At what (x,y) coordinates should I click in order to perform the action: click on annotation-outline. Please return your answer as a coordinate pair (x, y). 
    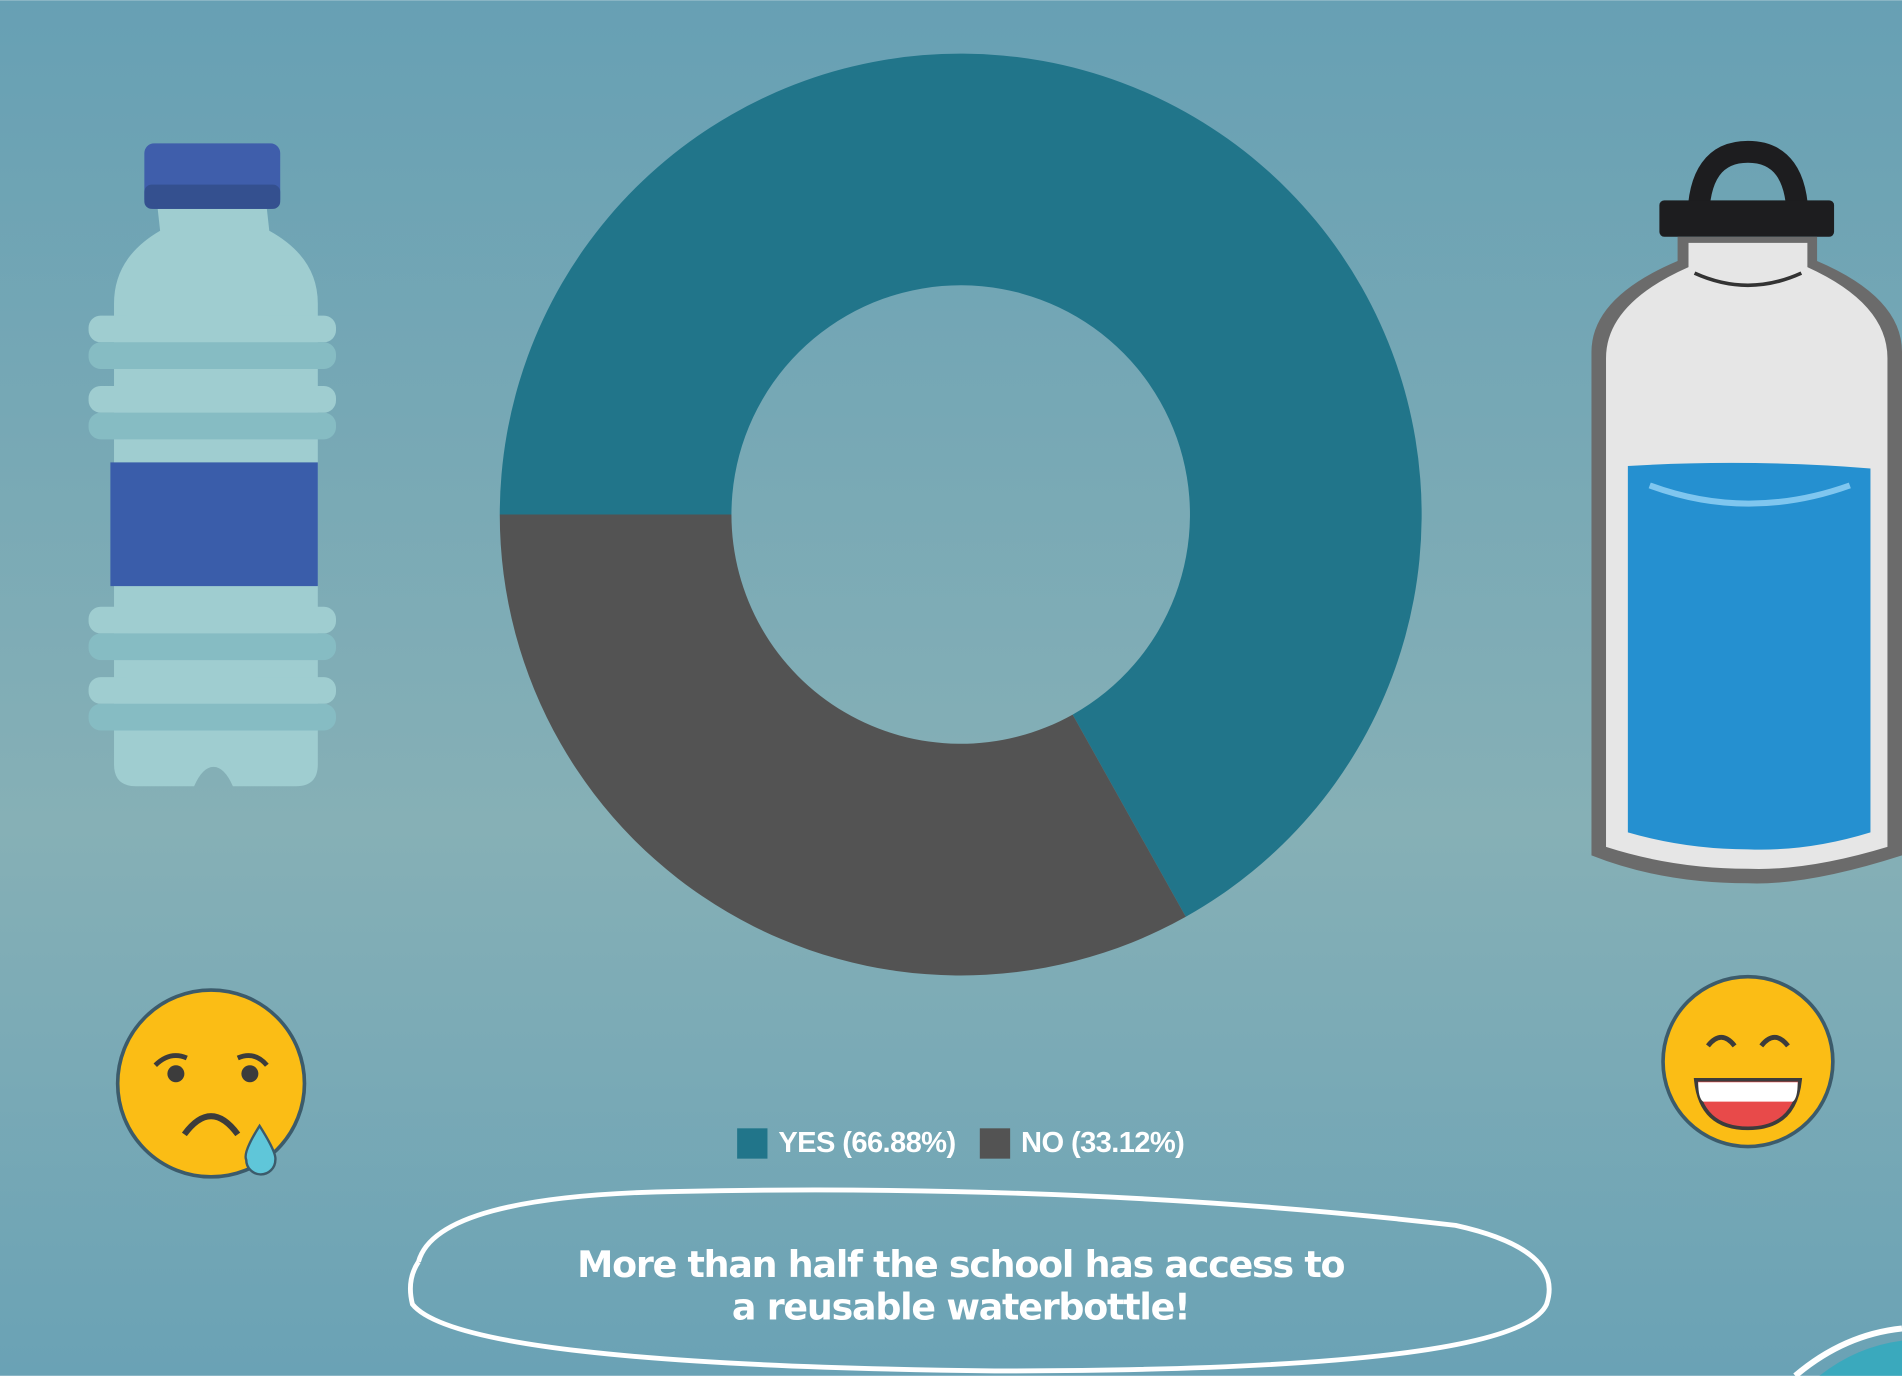
    Looking at the image, I should click on (980, 1280).